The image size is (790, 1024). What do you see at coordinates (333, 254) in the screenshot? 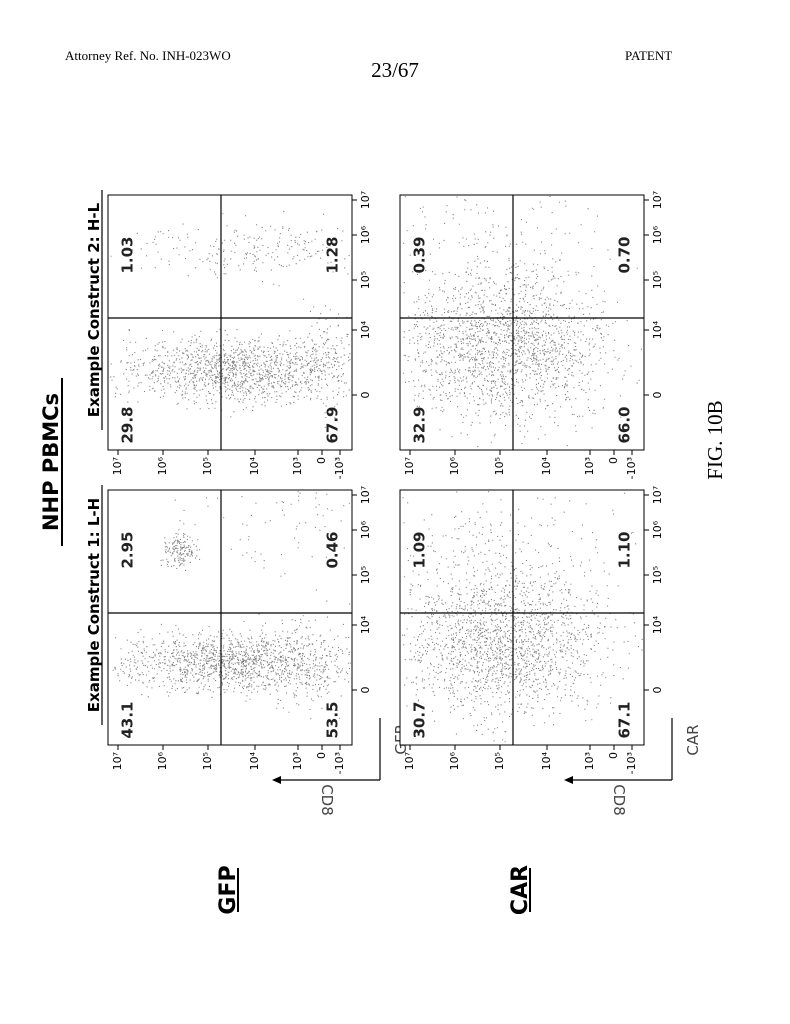
I see `quadrant-percent: 1.28` at bounding box center [333, 254].